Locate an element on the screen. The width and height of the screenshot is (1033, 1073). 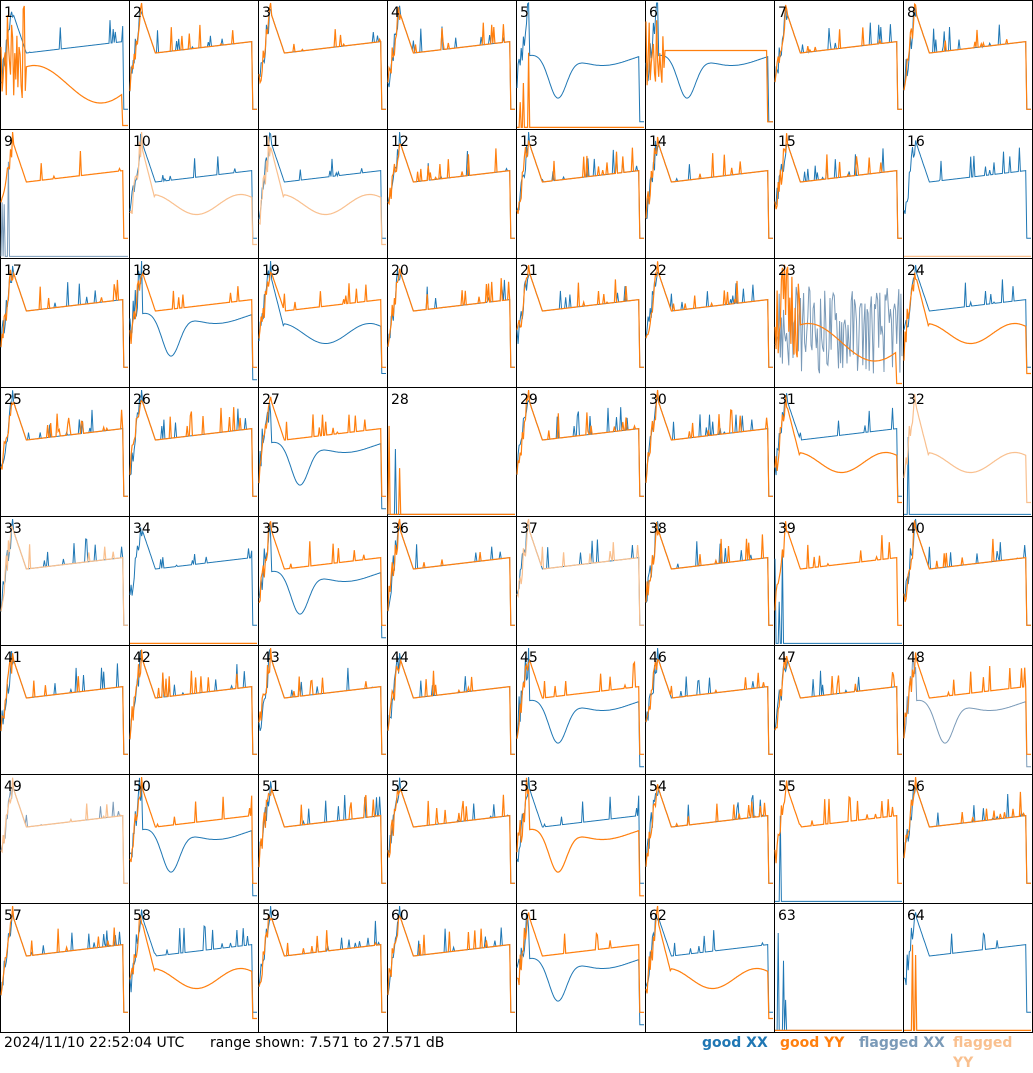
panel-8: 8 is located at coordinates (968, 65).